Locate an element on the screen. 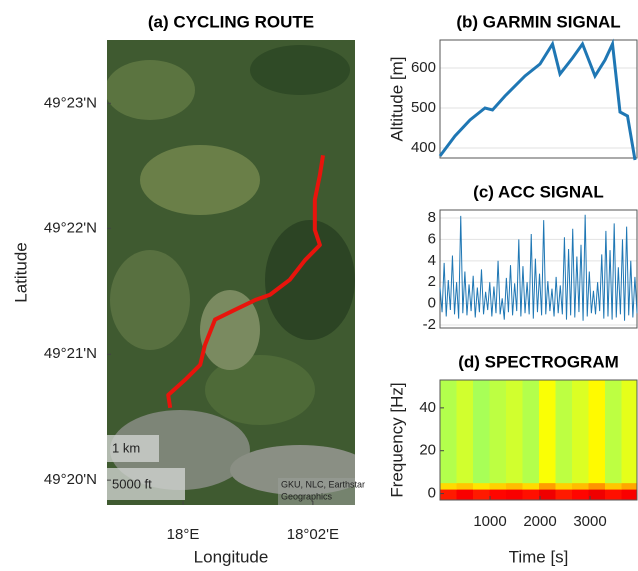 The height and width of the screenshot is (571, 638). y-tick-label: 500 is located at coordinates (423, 107).